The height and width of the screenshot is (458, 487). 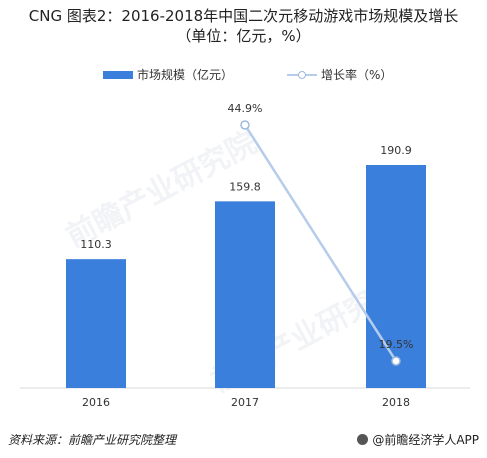 I want to click on brand-credit: @前瞻经济学人APP, so click(x=418, y=439).